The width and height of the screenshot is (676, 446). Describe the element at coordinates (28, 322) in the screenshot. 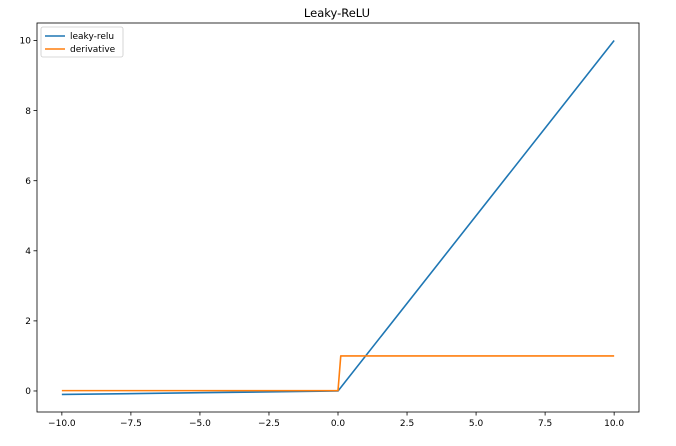

I see `y-tick-label: 2` at that location.